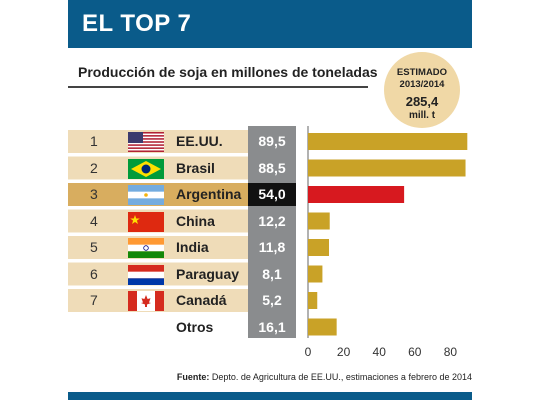  Describe the element at coordinates (272, 273) in the screenshot. I see `row-value: 8,1` at that location.